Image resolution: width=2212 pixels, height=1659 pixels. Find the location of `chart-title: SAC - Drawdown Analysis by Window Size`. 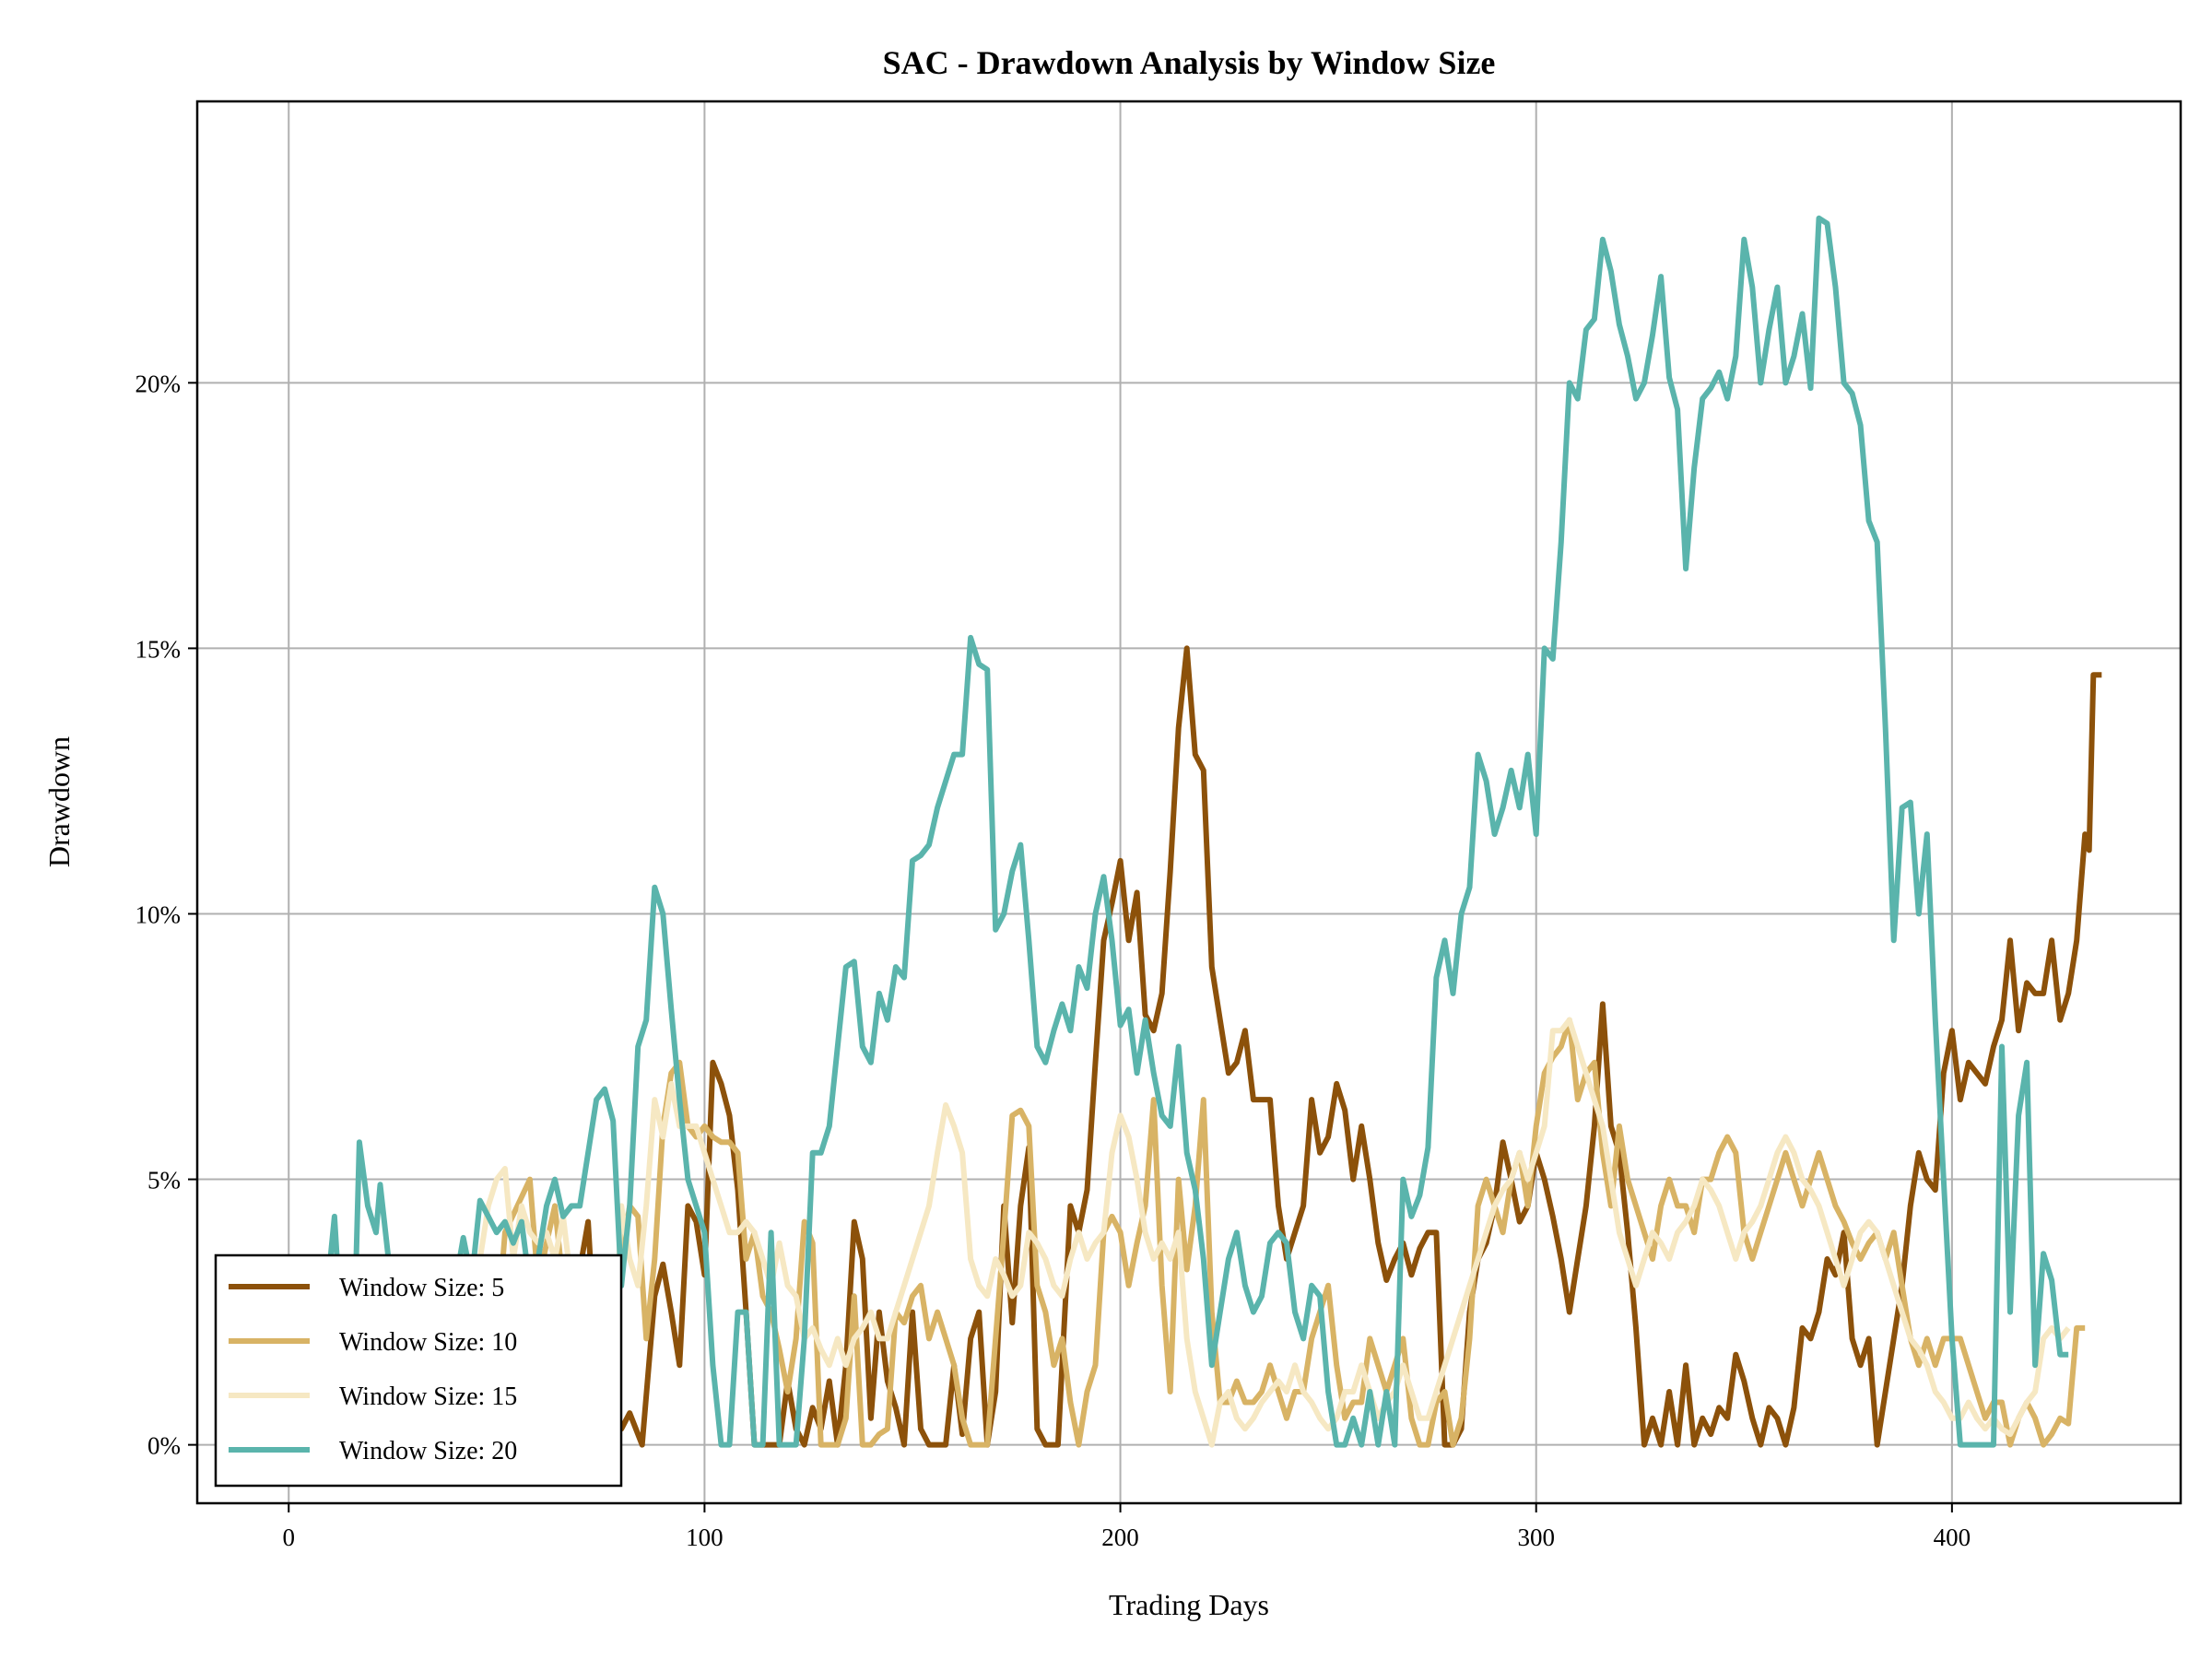

chart-title: SAC - Drawdown Analysis by Window Size is located at coordinates (1189, 62).